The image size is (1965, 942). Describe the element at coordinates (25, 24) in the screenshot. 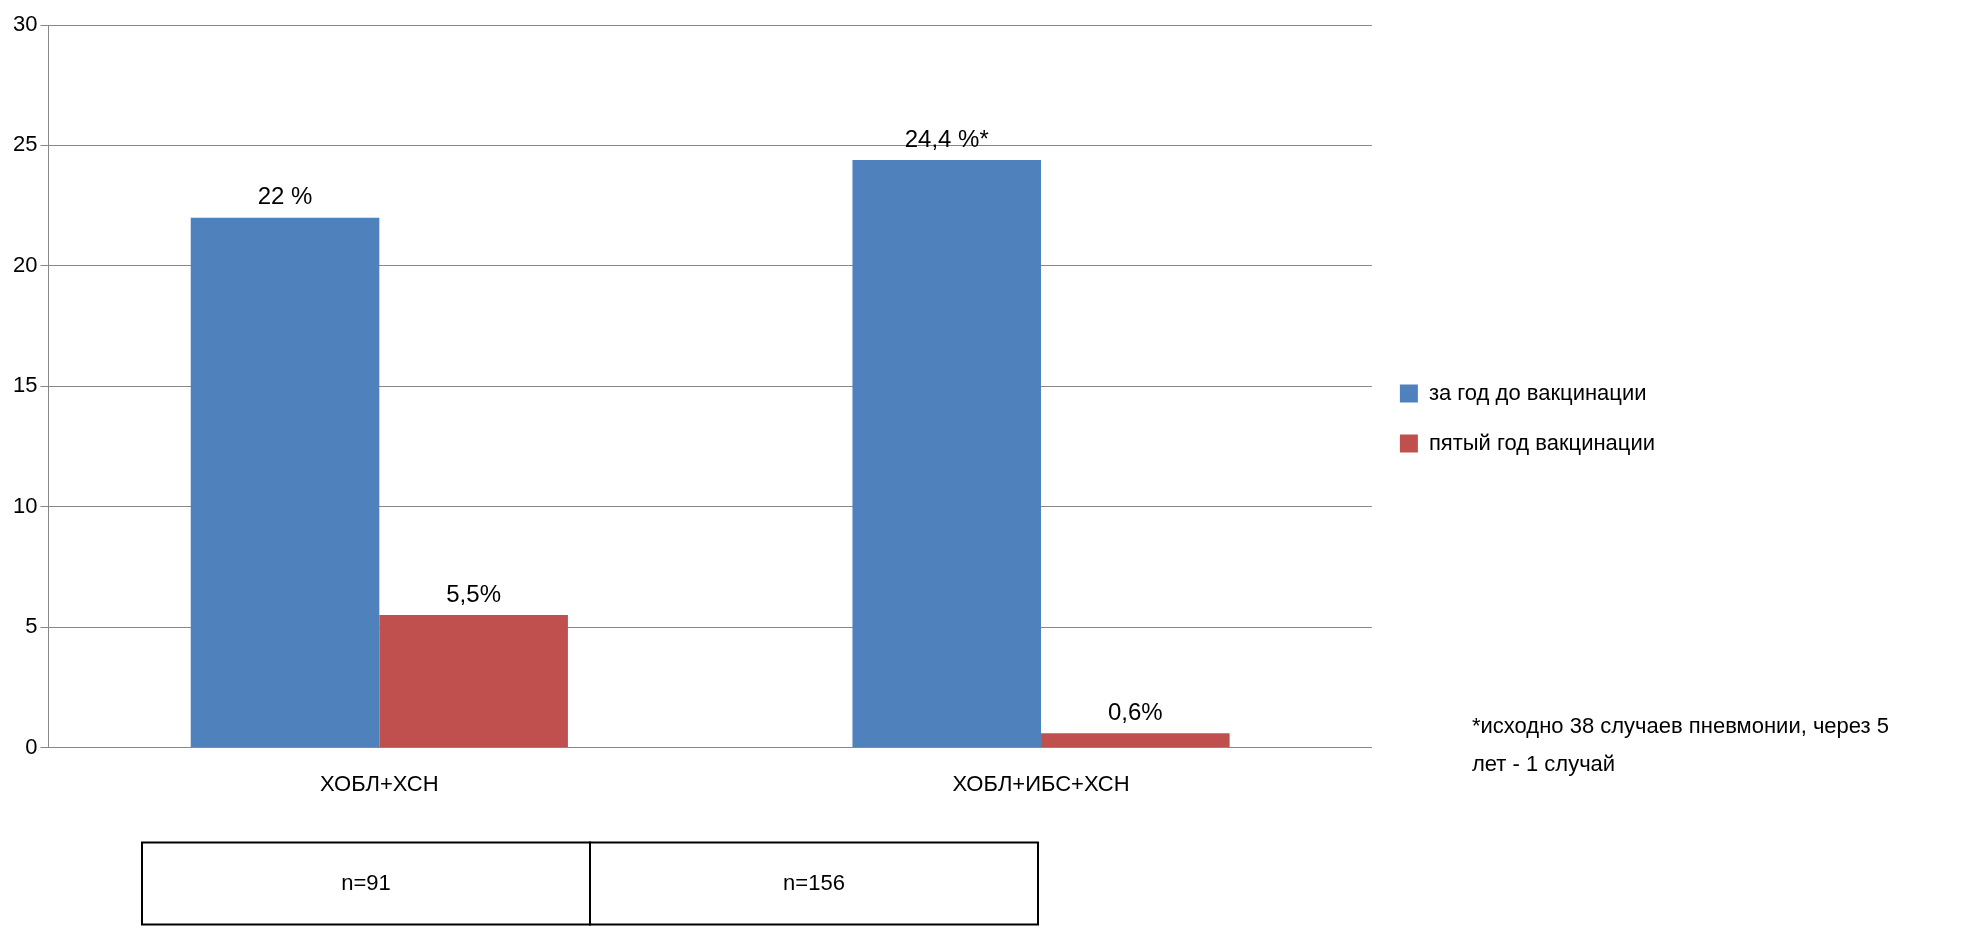

I see `y-tick-label: 30` at that location.